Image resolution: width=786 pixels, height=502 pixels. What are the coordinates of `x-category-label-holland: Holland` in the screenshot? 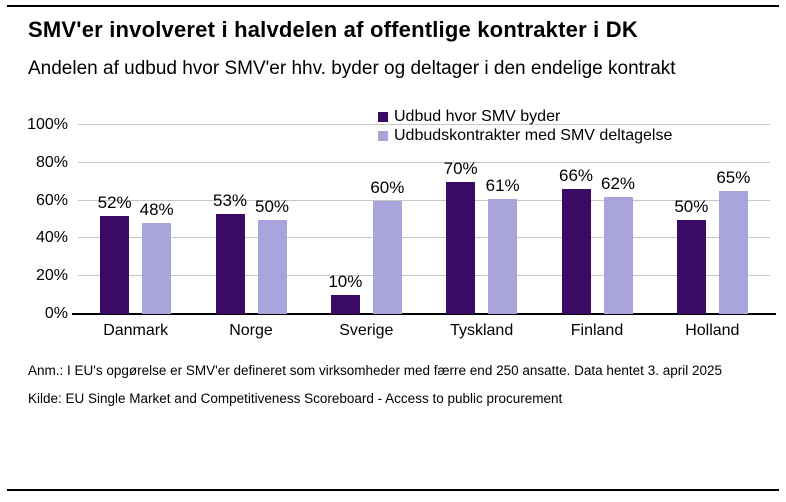 It's located at (712, 330).